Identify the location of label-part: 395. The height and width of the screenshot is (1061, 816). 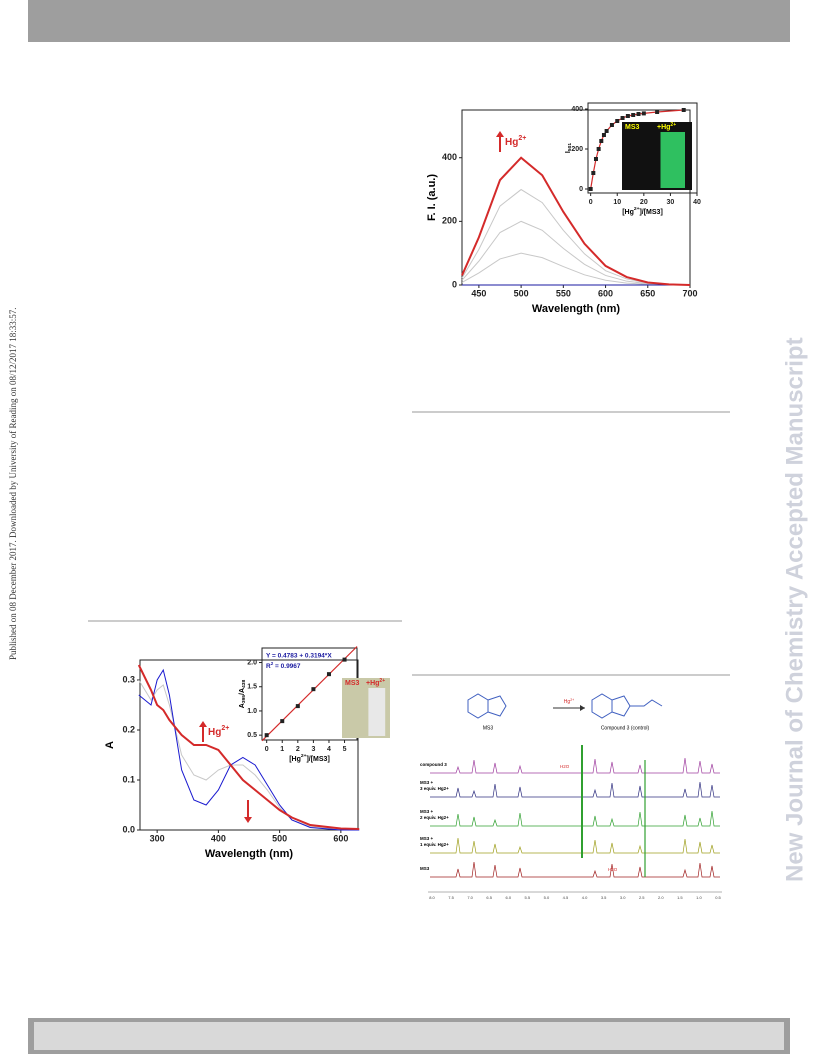
(244, 699).